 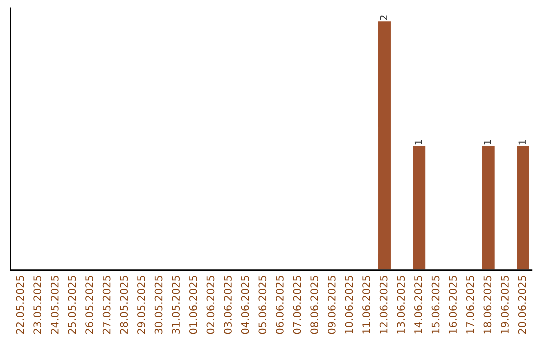 What do you see at coordinates (20, 305) in the screenshot?
I see `x-tick-label: 22.05.2025` at bounding box center [20, 305].